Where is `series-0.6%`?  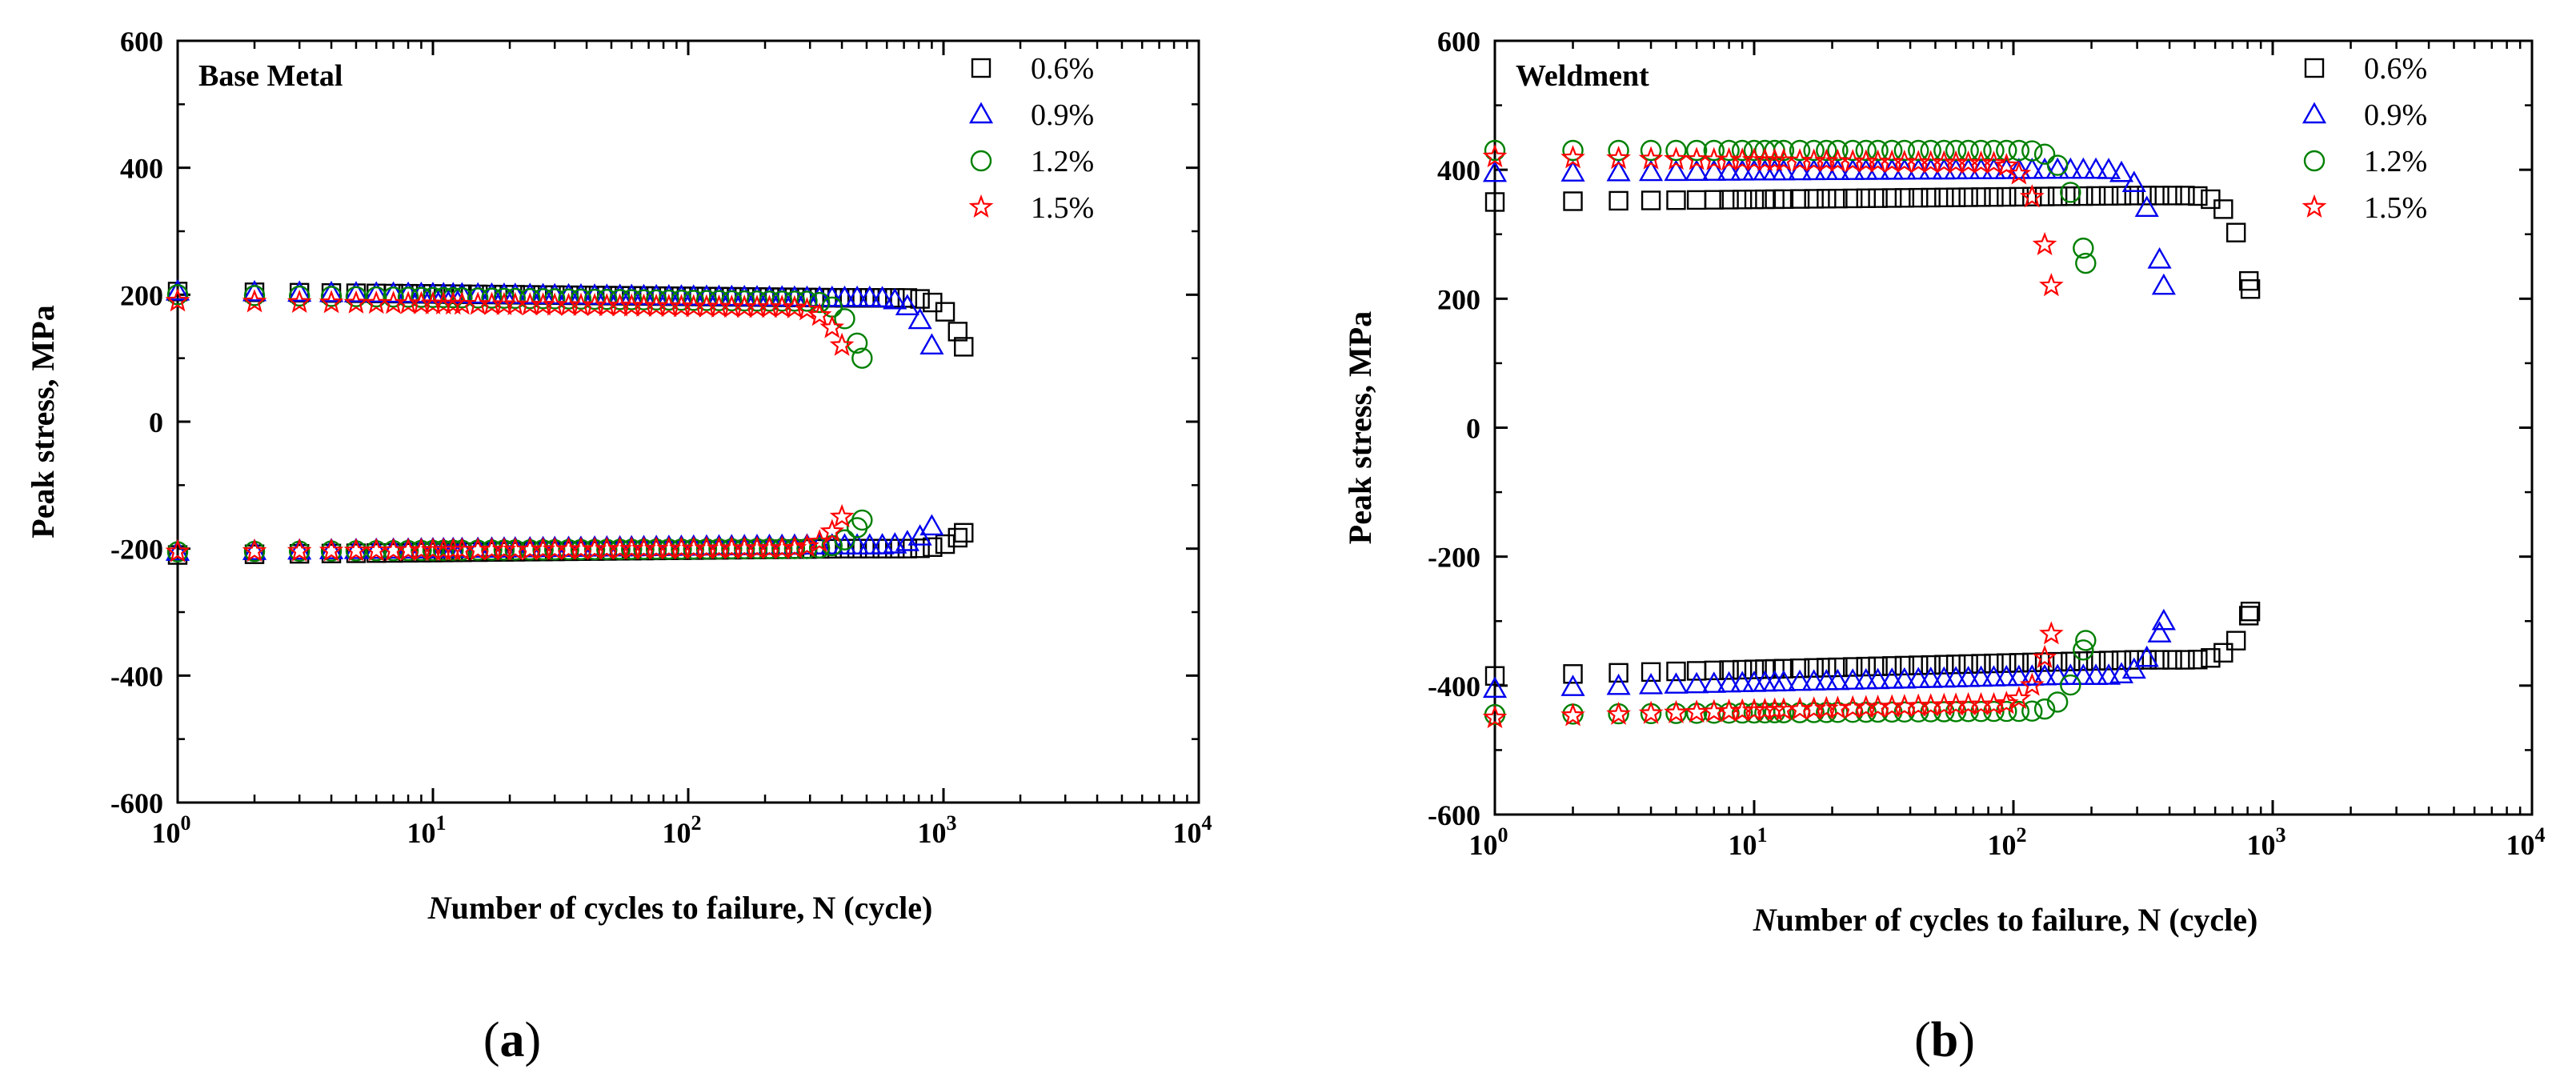
series-0.6% is located at coordinates (1872, 436).